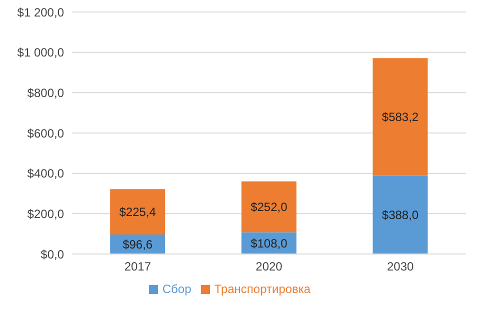  Describe the element at coordinates (45, 173) in the screenshot. I see `y-tick-label: $400,0` at that location.